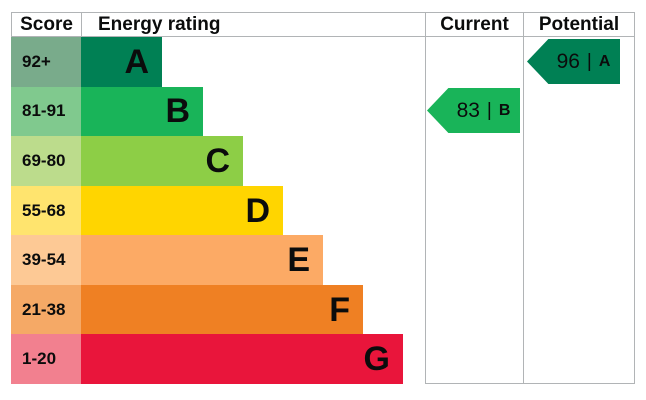  I want to click on score-range-label-g: 1-20, so click(46, 359).